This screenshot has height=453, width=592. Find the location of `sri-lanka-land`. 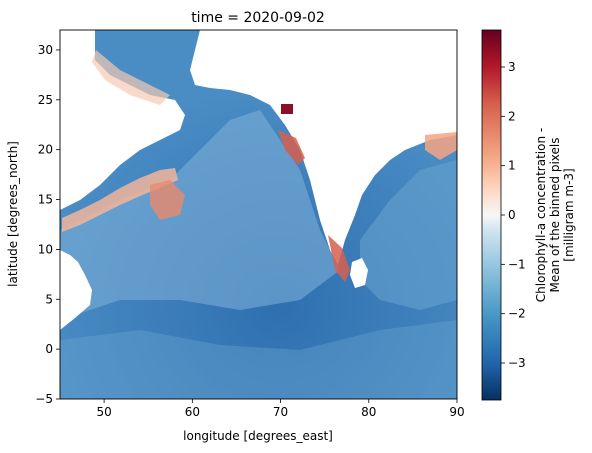

sri-lanka-land is located at coordinates (359, 273).